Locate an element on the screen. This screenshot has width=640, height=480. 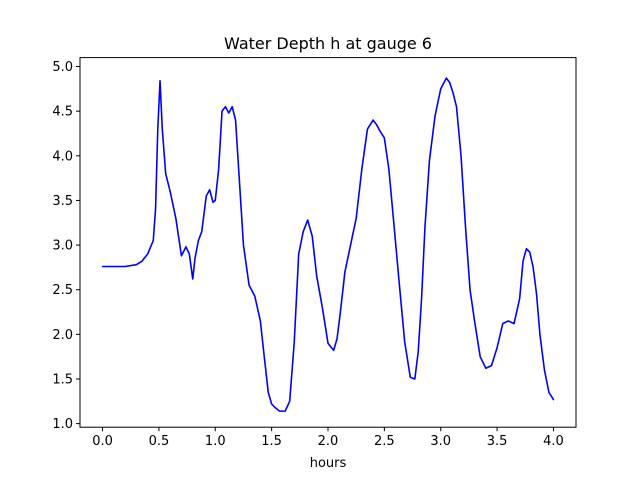
x-tick-label: 4.0 is located at coordinates (553, 441).